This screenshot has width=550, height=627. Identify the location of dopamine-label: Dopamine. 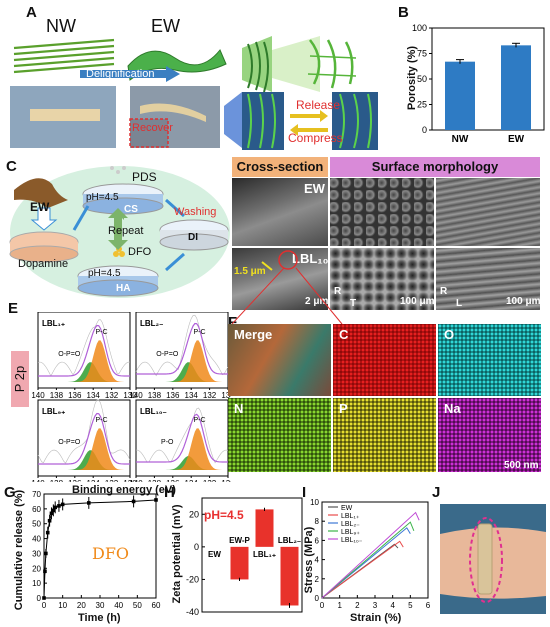
(43, 264).